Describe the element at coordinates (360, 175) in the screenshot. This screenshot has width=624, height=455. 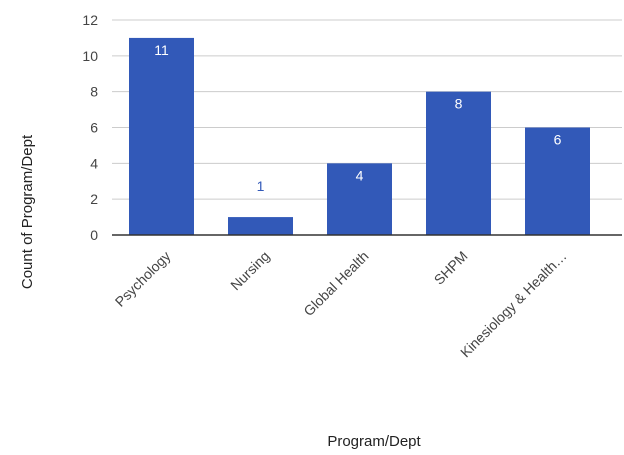
I see `data-label-2: 4` at that location.